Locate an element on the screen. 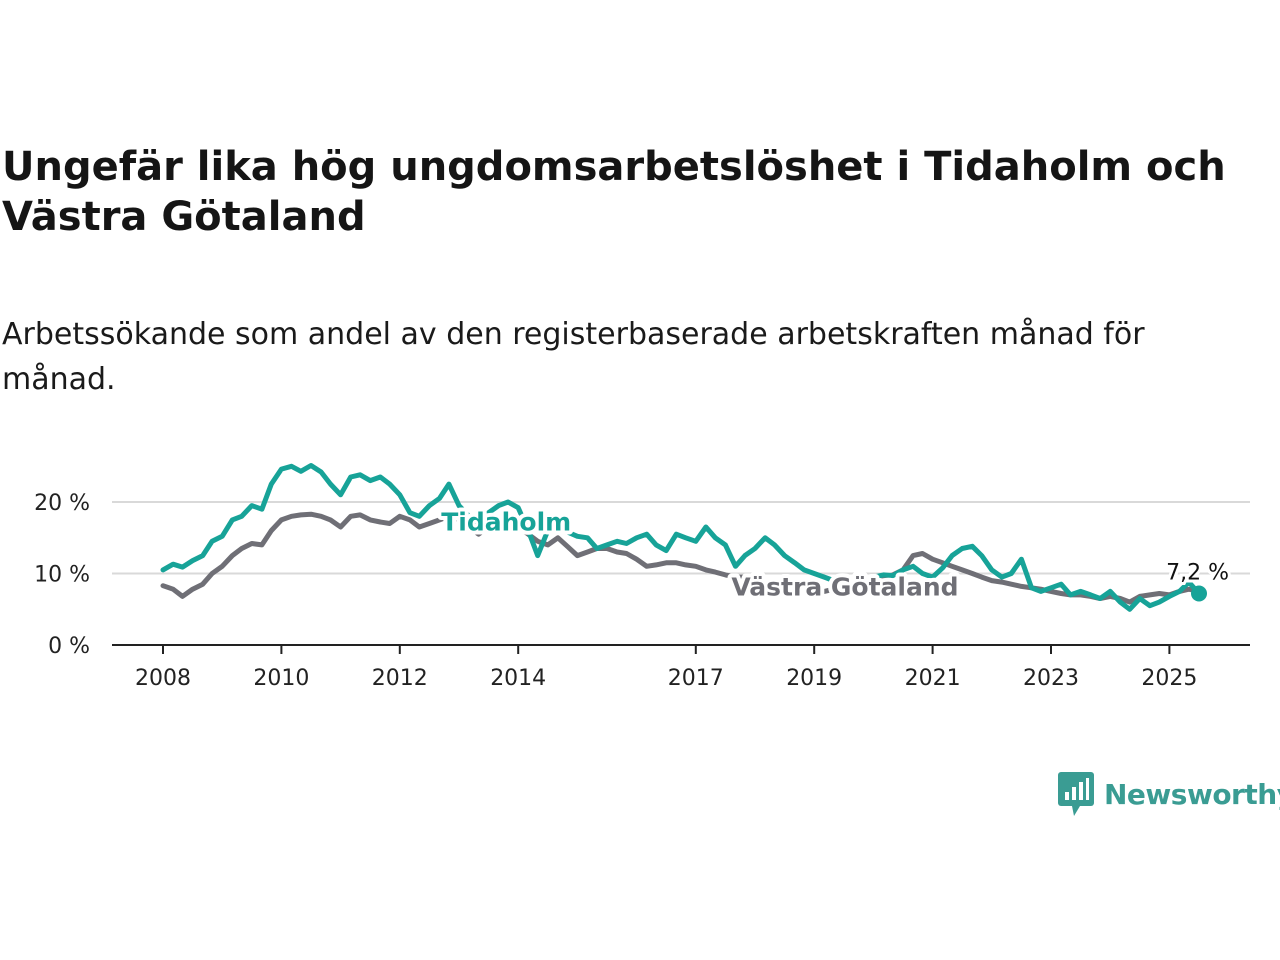  series-lines is located at coordinates (683, 537).